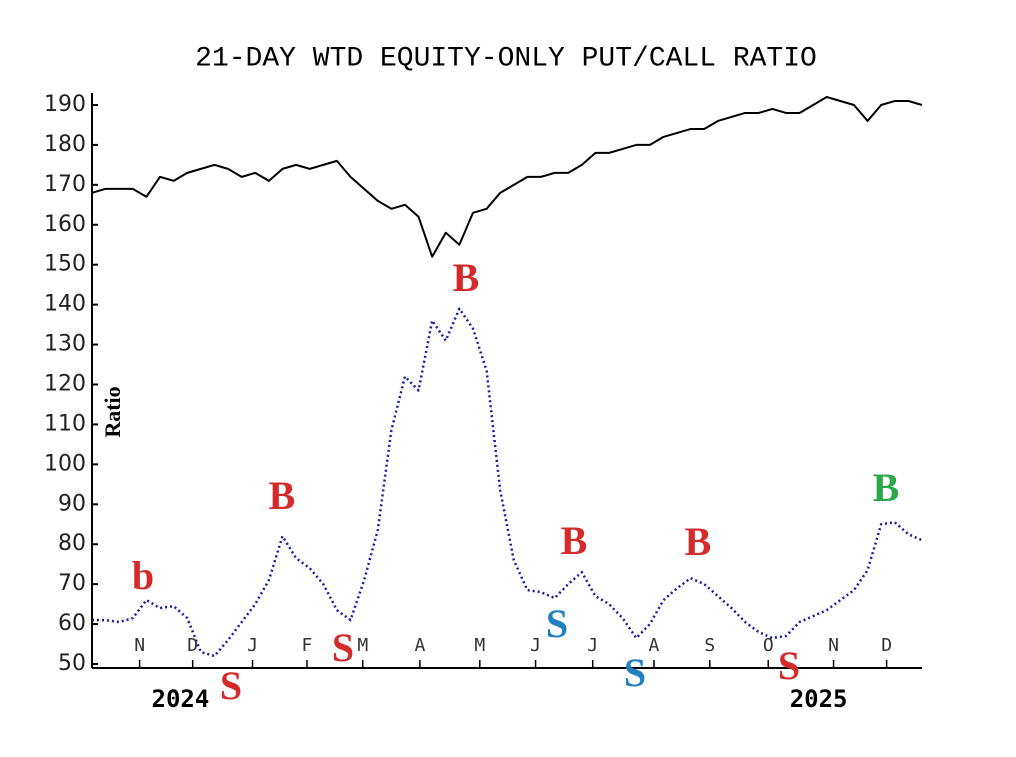 Image resolution: width=1016 pixels, height=757 pixels. What do you see at coordinates (72, 663) in the screenshot?
I see `y-tick-label: 50` at bounding box center [72, 663].